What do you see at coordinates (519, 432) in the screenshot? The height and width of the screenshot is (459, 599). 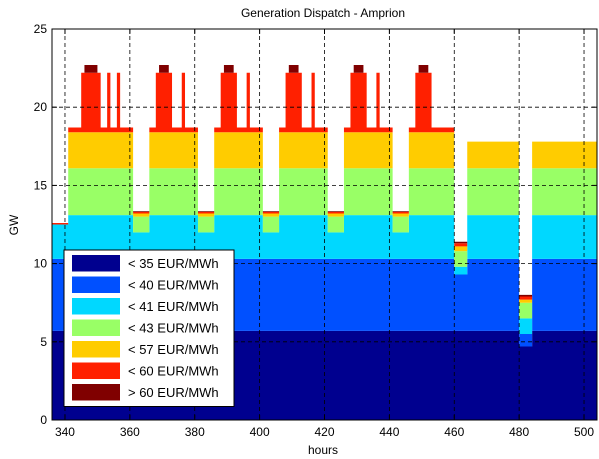 I see `x-tick-label: 480` at bounding box center [519, 432].